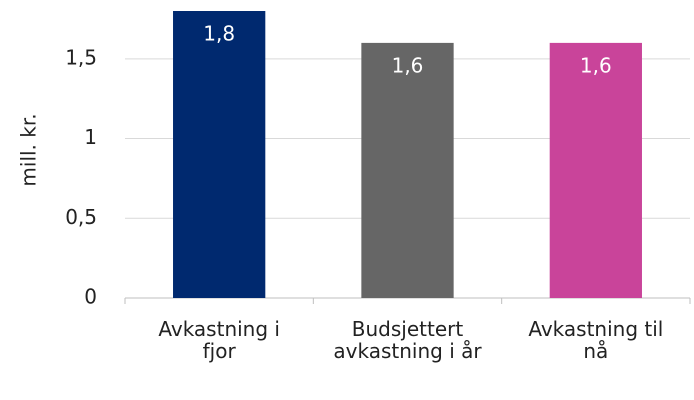 The height and width of the screenshot is (400, 694). Describe the element at coordinates (81, 57) in the screenshot. I see `y-tick-label: 1,5` at that location.